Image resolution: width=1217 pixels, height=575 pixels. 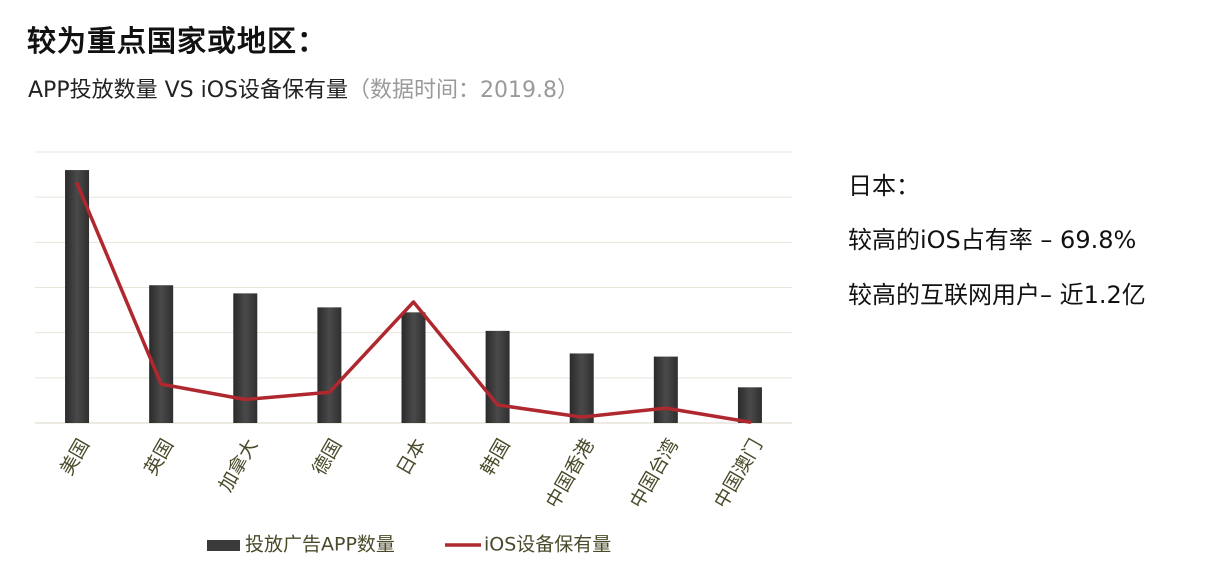 What do you see at coordinates (238, 465) in the screenshot?
I see `x-tick-label: 加拿大` at bounding box center [238, 465].